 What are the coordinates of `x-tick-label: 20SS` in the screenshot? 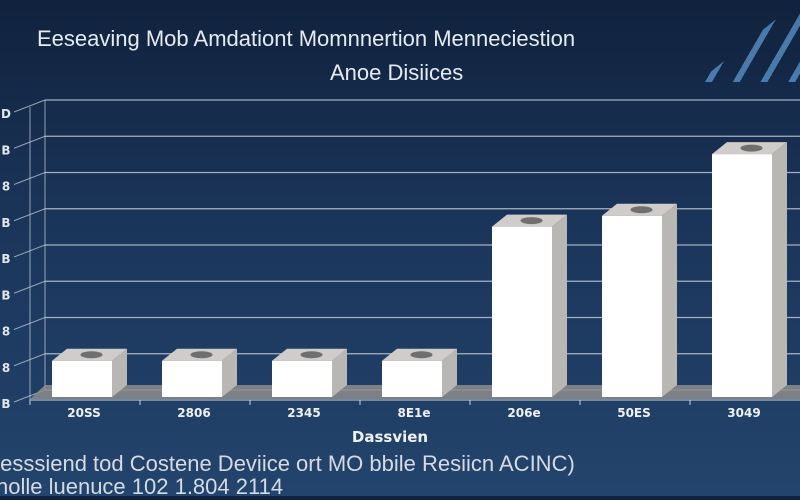 It's located at (83, 413).